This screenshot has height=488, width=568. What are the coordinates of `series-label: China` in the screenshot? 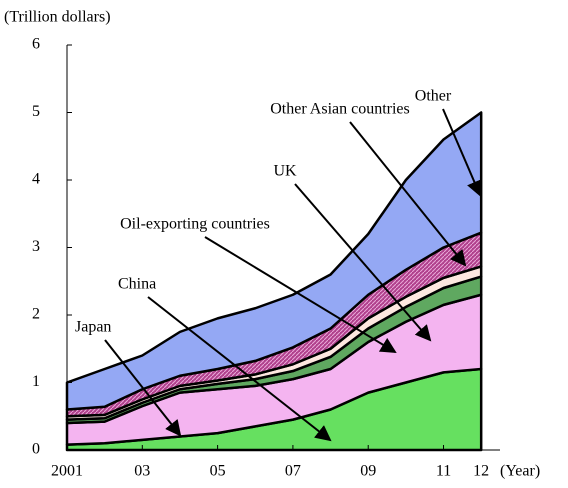 It's located at (137, 284).